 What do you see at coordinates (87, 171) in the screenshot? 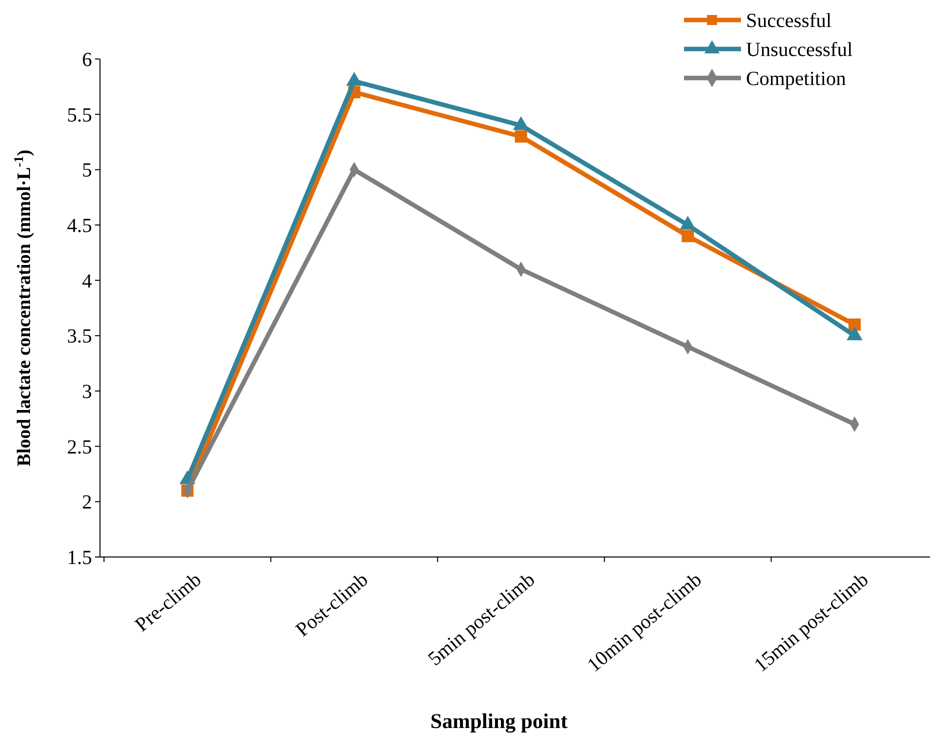
I see `y-tick-label: 5` at bounding box center [87, 171].